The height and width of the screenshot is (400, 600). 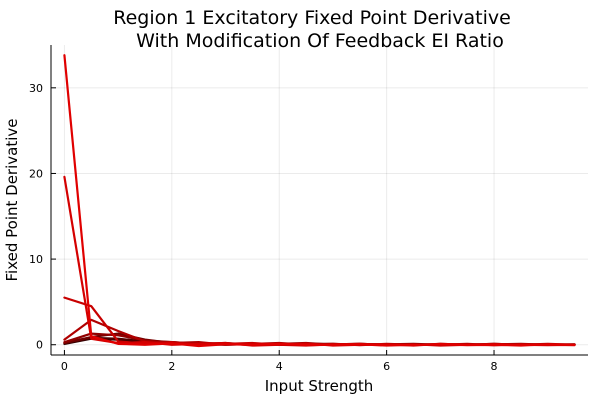 I want to click on x-tick-label: 4, so click(x=279, y=366).